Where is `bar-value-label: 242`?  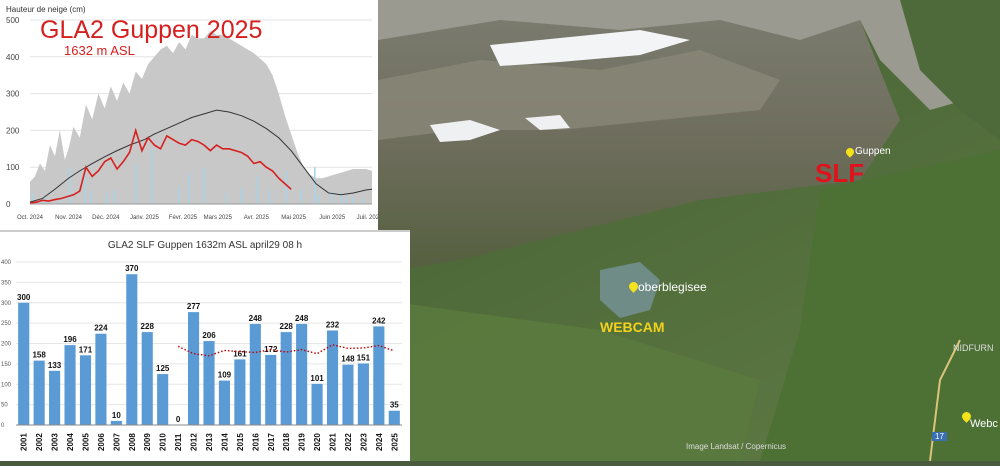 bar-value-label: 242 is located at coordinates (379, 320).